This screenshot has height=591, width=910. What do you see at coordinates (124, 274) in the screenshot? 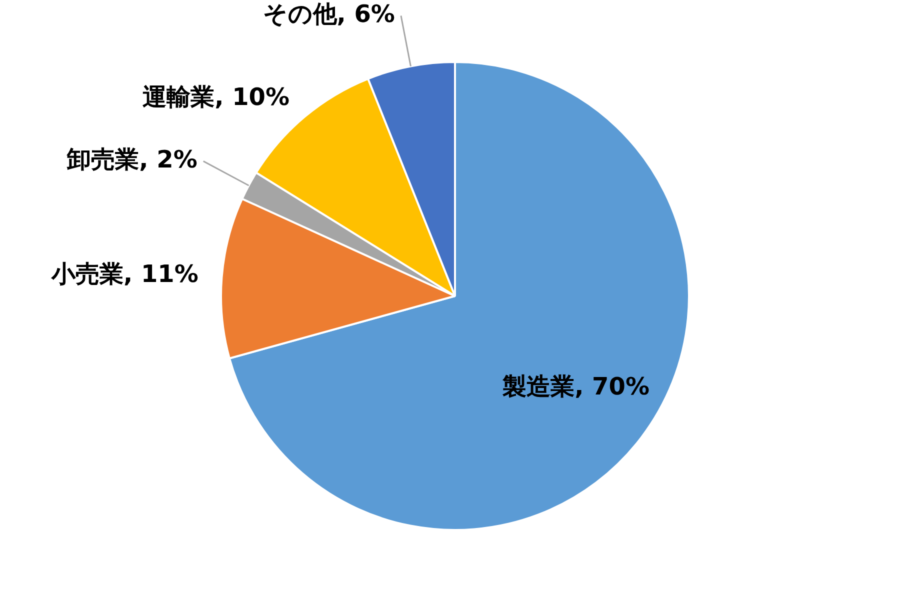
I see `slice-label: 小売業, 11%` at bounding box center [124, 274].